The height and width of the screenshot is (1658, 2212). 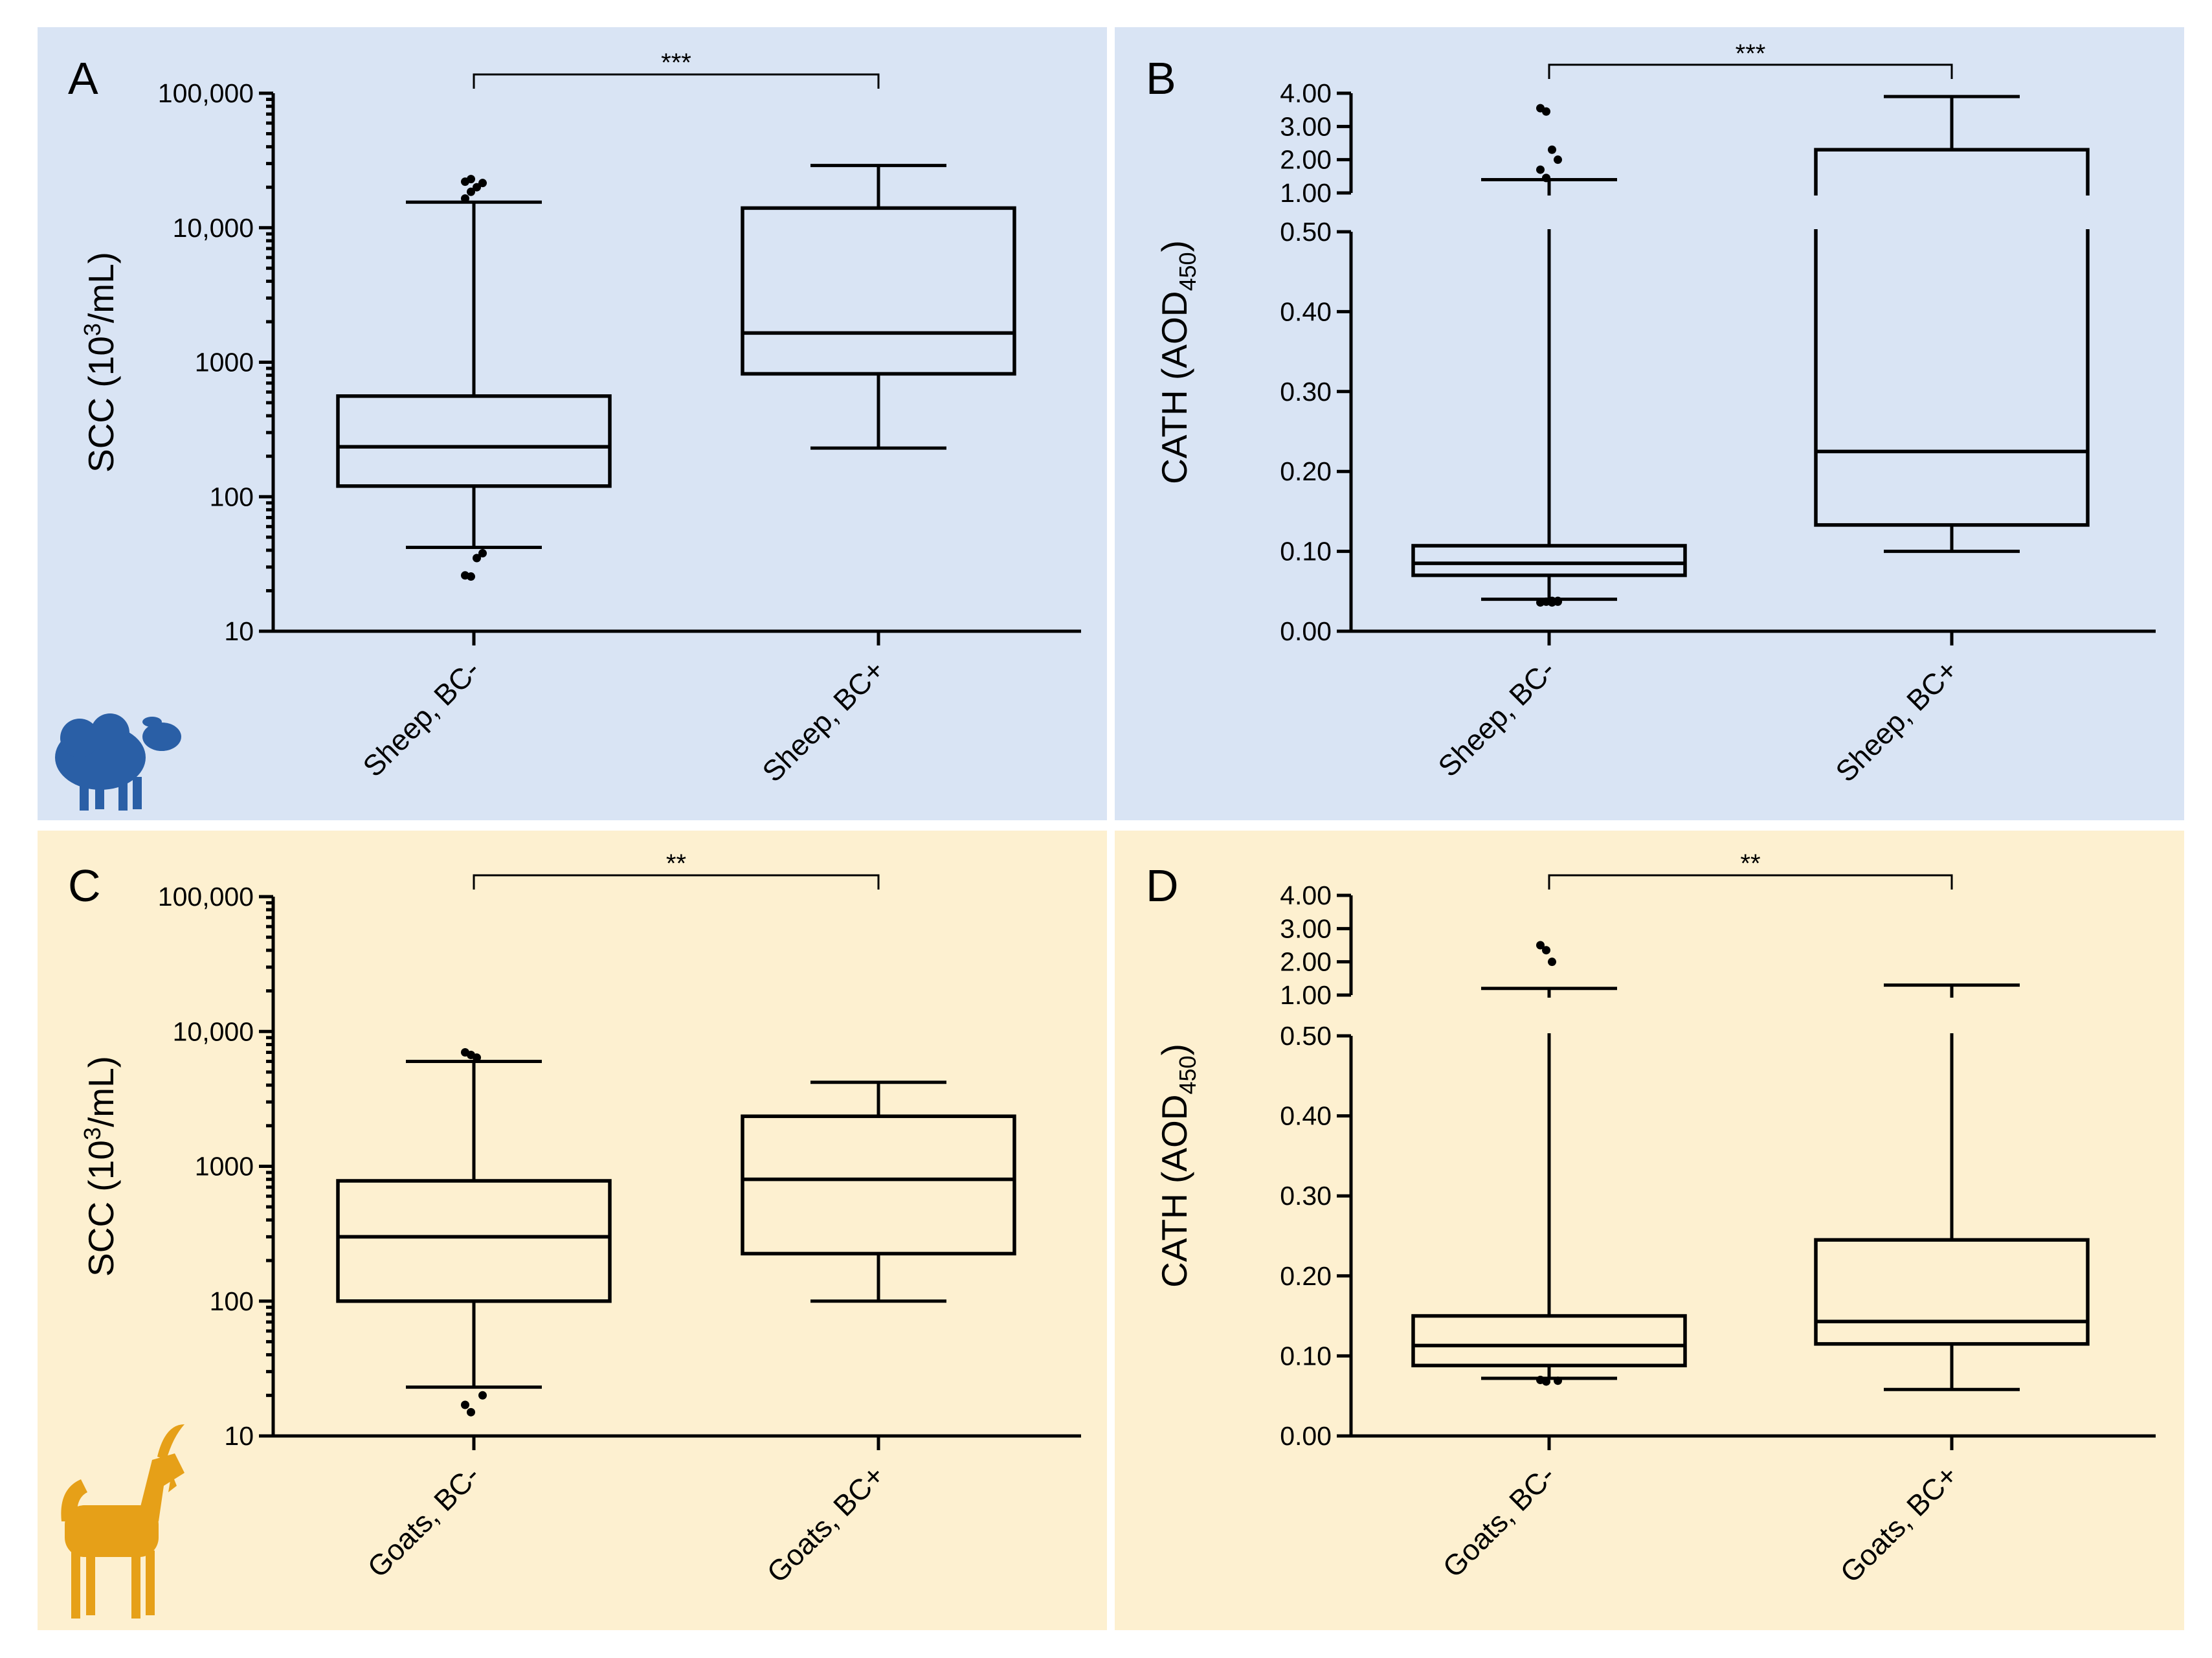 What do you see at coordinates (161, 737) in the screenshot?
I see `sheep-head` at bounding box center [161, 737].